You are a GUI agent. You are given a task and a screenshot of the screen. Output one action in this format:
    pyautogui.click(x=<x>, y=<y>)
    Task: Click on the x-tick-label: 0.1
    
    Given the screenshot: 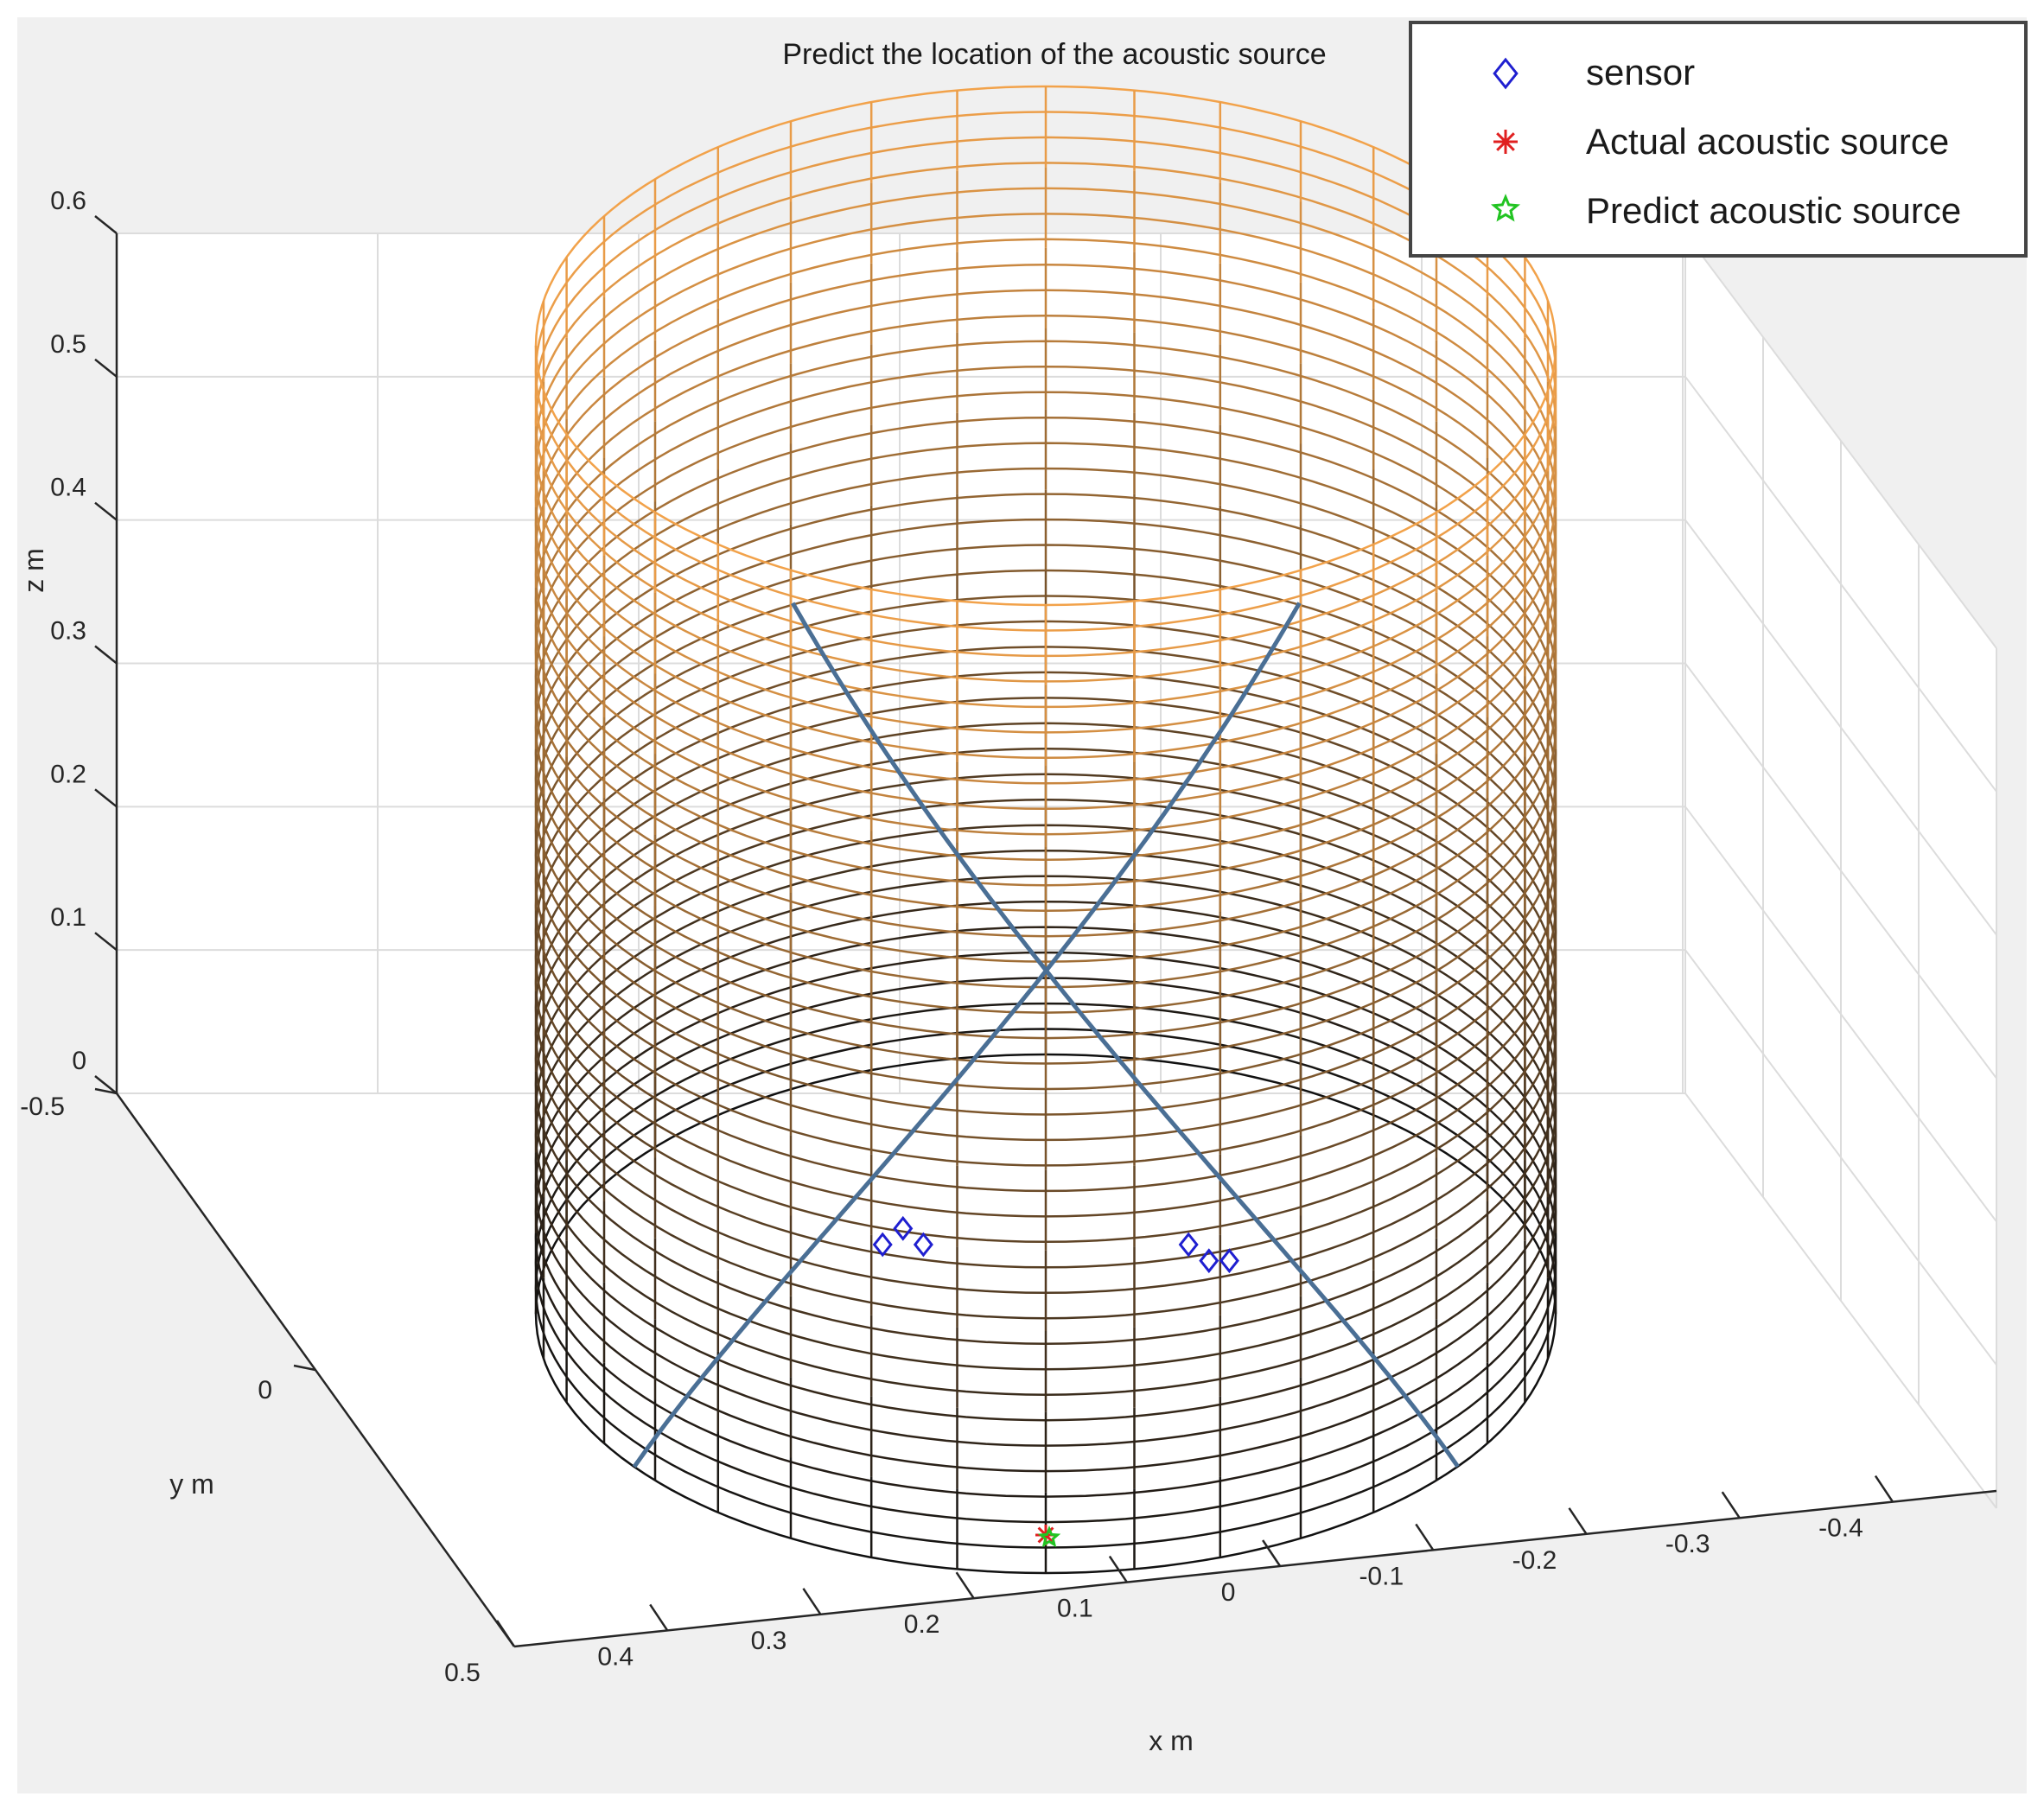 What is the action you would take?
    pyautogui.click(x=1075, y=1609)
    